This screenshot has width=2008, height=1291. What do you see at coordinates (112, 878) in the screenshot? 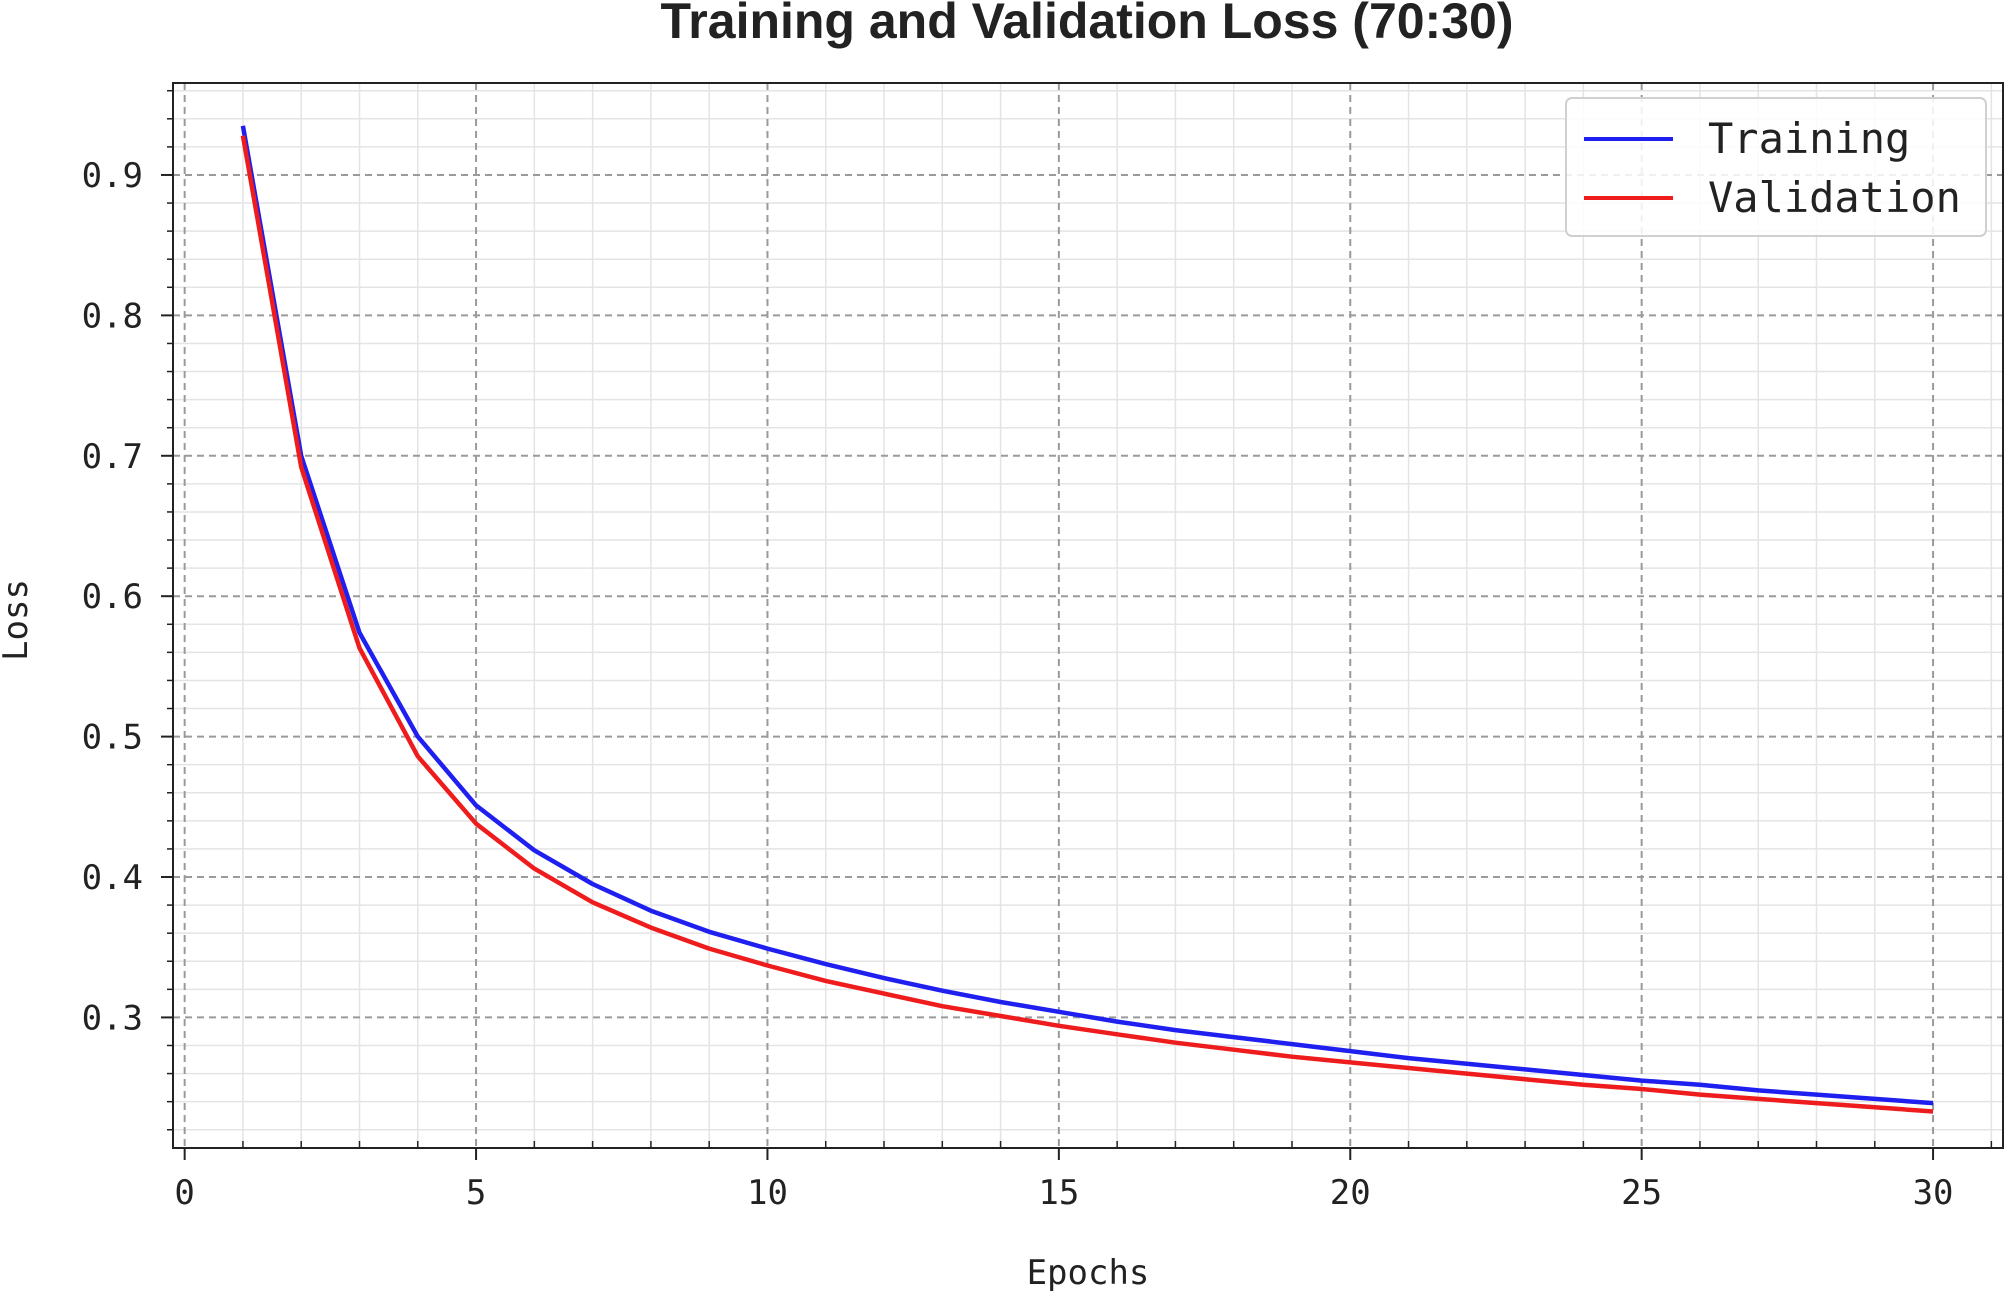
I see `y-tick-label: 0.4` at bounding box center [112, 878].